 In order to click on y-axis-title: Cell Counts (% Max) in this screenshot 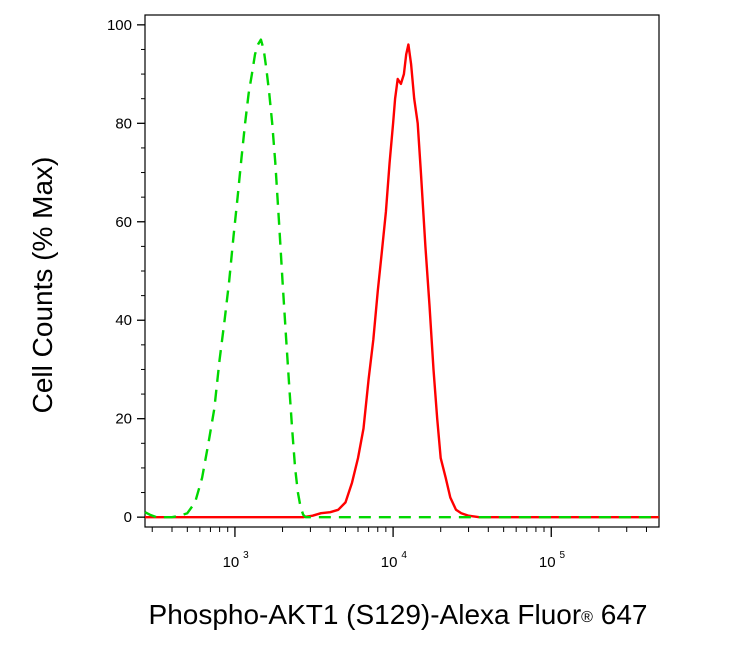, I will do `click(42, 285)`.